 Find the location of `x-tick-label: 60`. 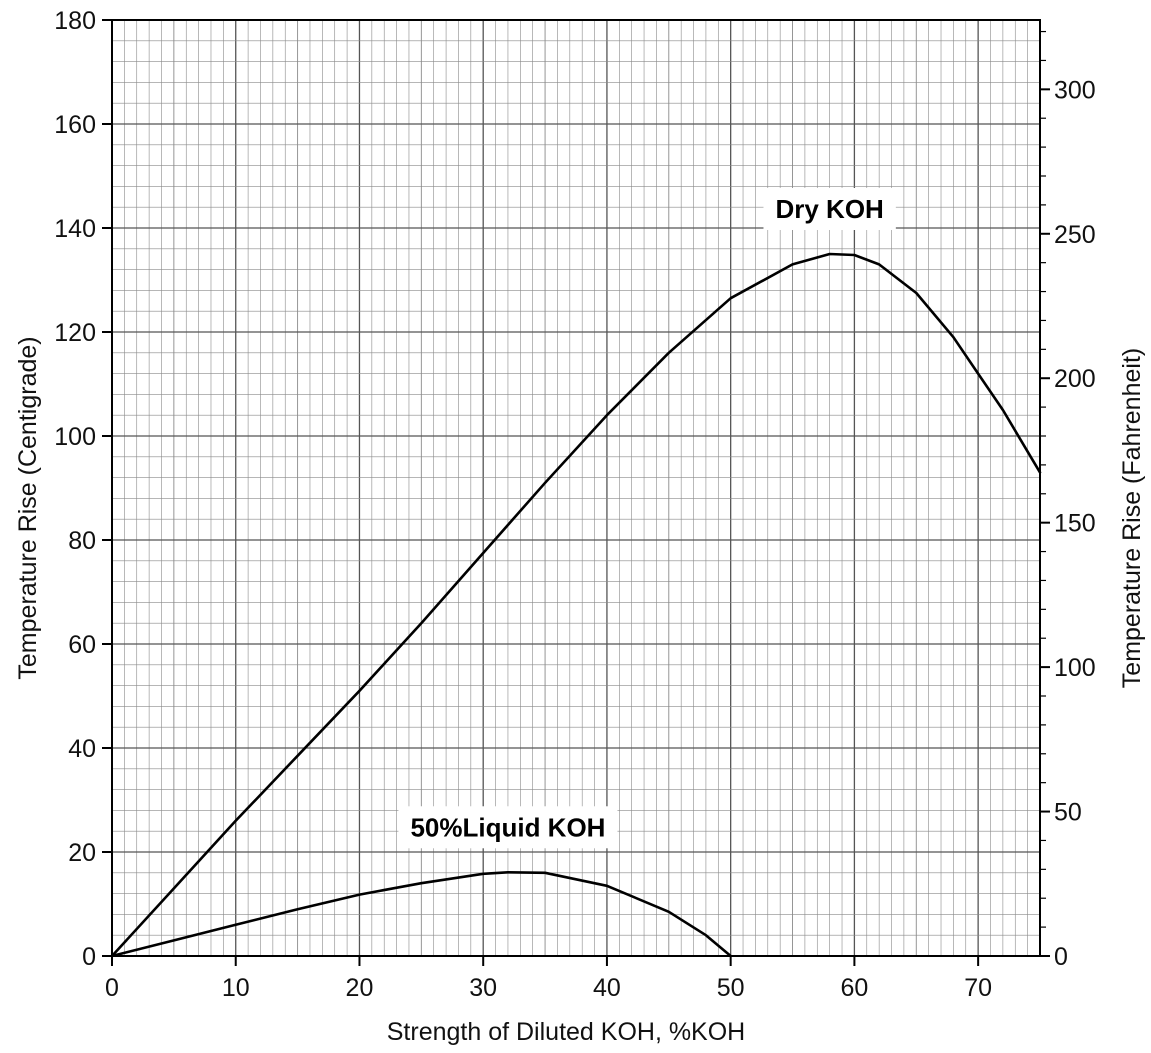

x-tick-label: 60 is located at coordinates (854, 988).